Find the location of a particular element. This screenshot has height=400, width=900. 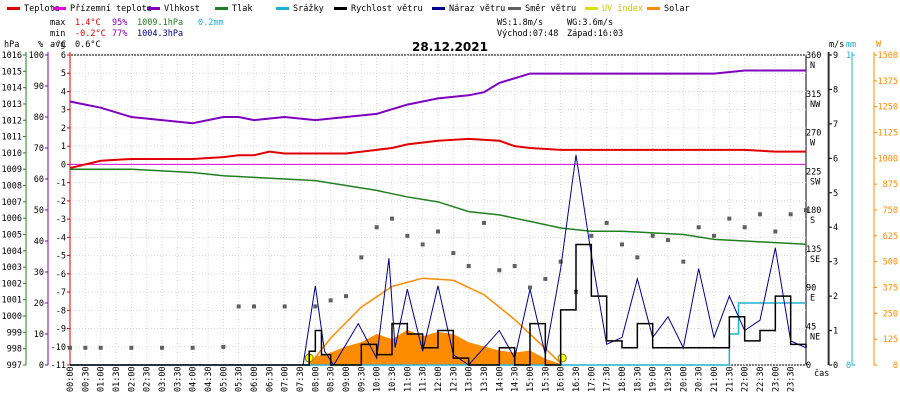

hum-tick-label: 50 is located at coordinates (39, 211).